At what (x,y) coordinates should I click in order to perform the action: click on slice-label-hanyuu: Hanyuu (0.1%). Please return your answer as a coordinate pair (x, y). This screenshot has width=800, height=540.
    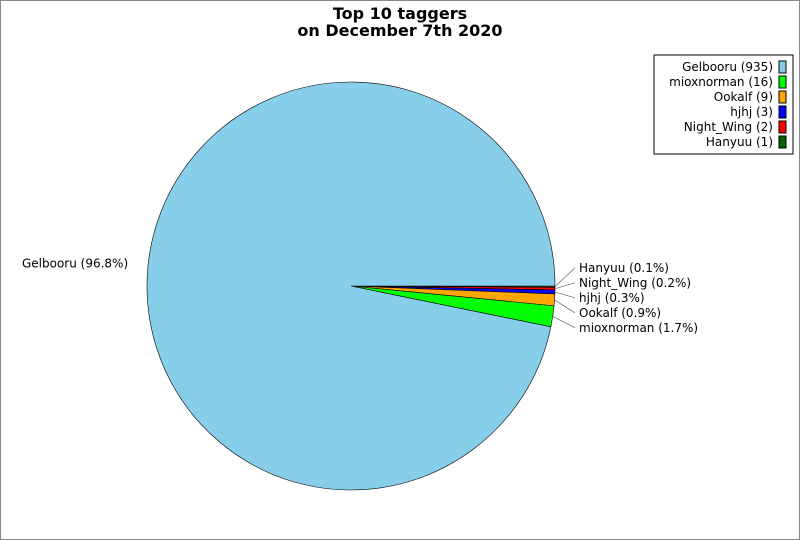
    Looking at the image, I should click on (624, 268).